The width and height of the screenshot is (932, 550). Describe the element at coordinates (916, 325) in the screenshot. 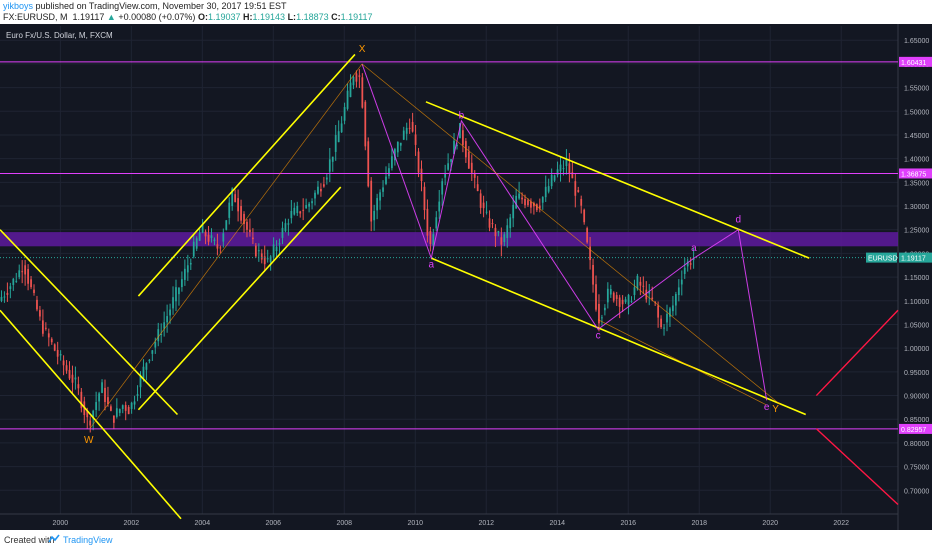

I see `y-tick-label: 1.05000` at that location.